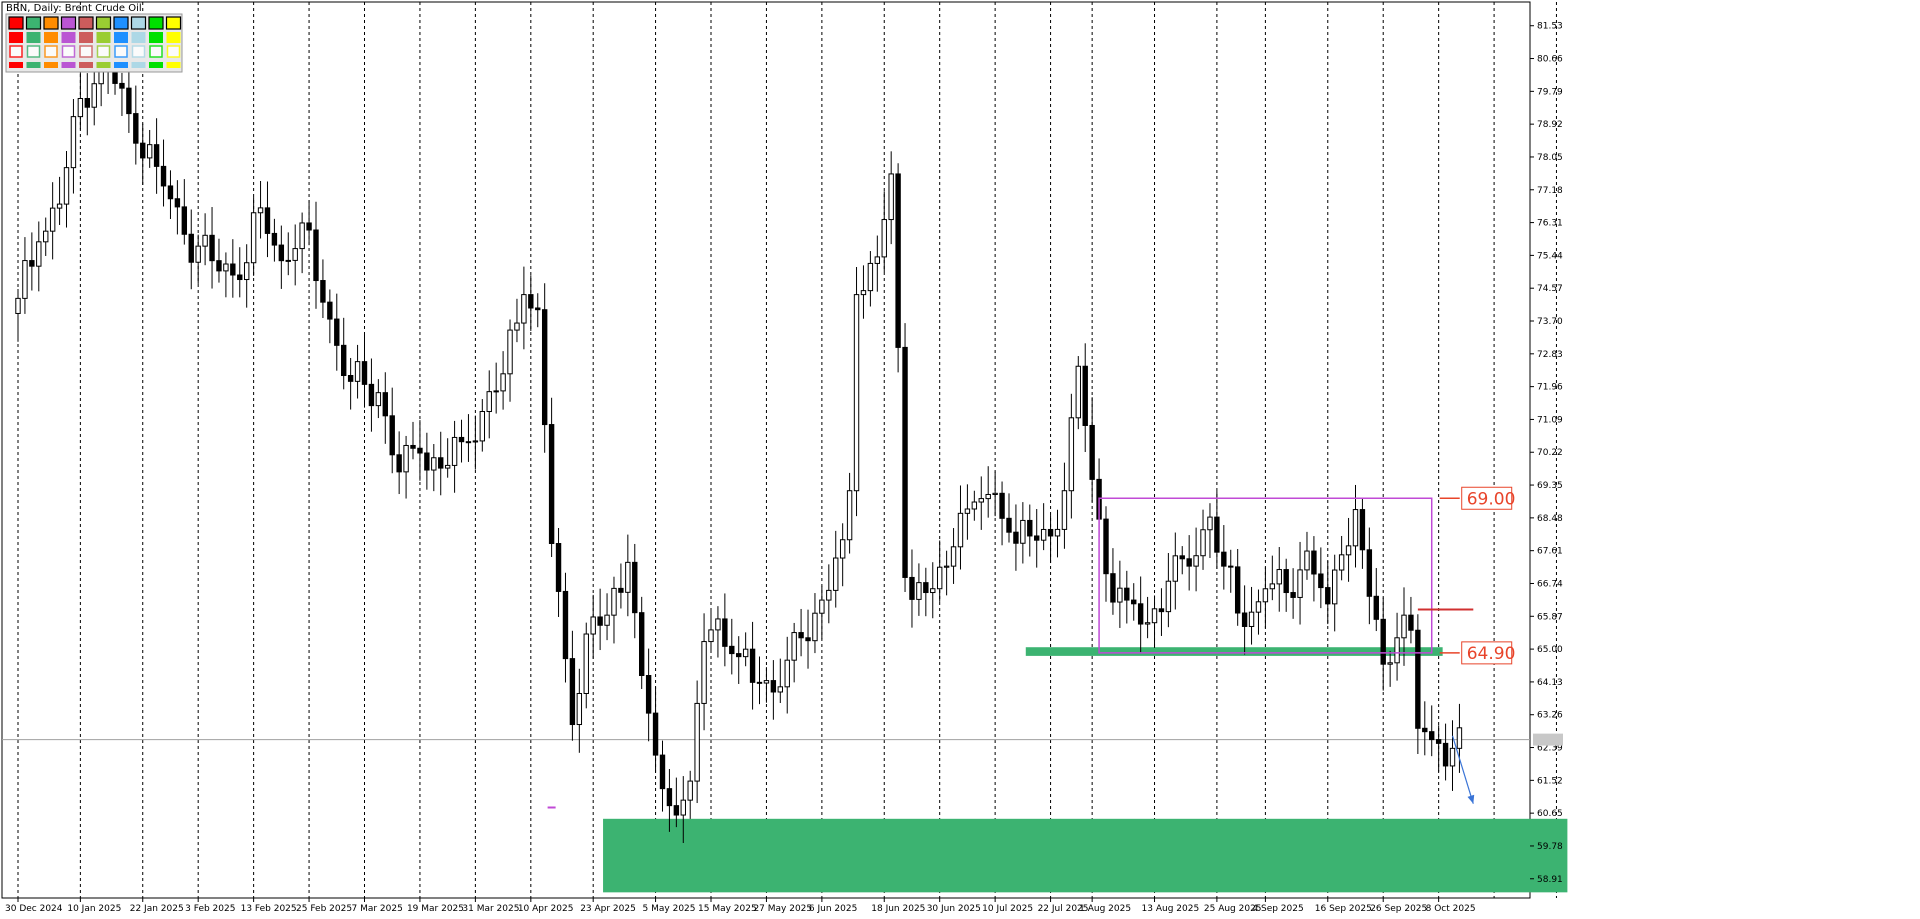 The image size is (1920, 919). Describe the element at coordinates (1550, 388) in the screenshot. I see `y-tick-label: 71.96` at that location.